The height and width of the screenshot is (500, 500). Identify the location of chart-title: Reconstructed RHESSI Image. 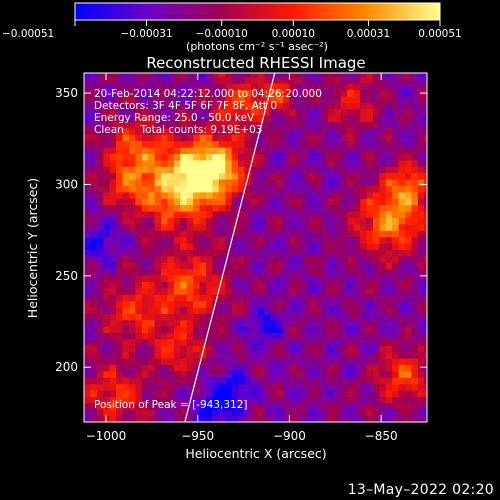
(255, 63).